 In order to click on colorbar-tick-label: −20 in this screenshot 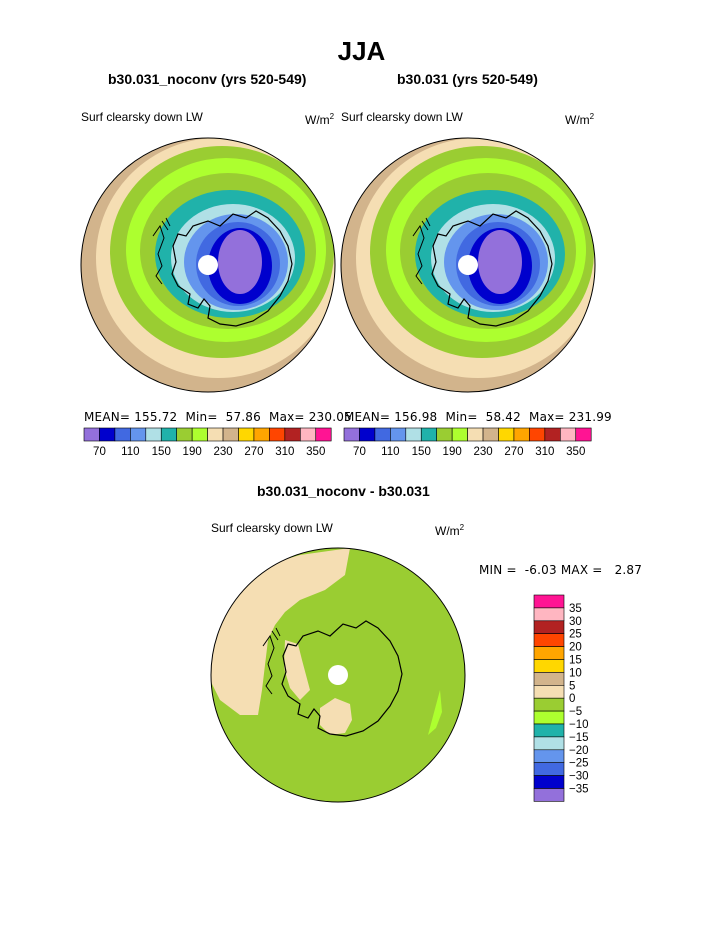, I will do `click(579, 751)`.